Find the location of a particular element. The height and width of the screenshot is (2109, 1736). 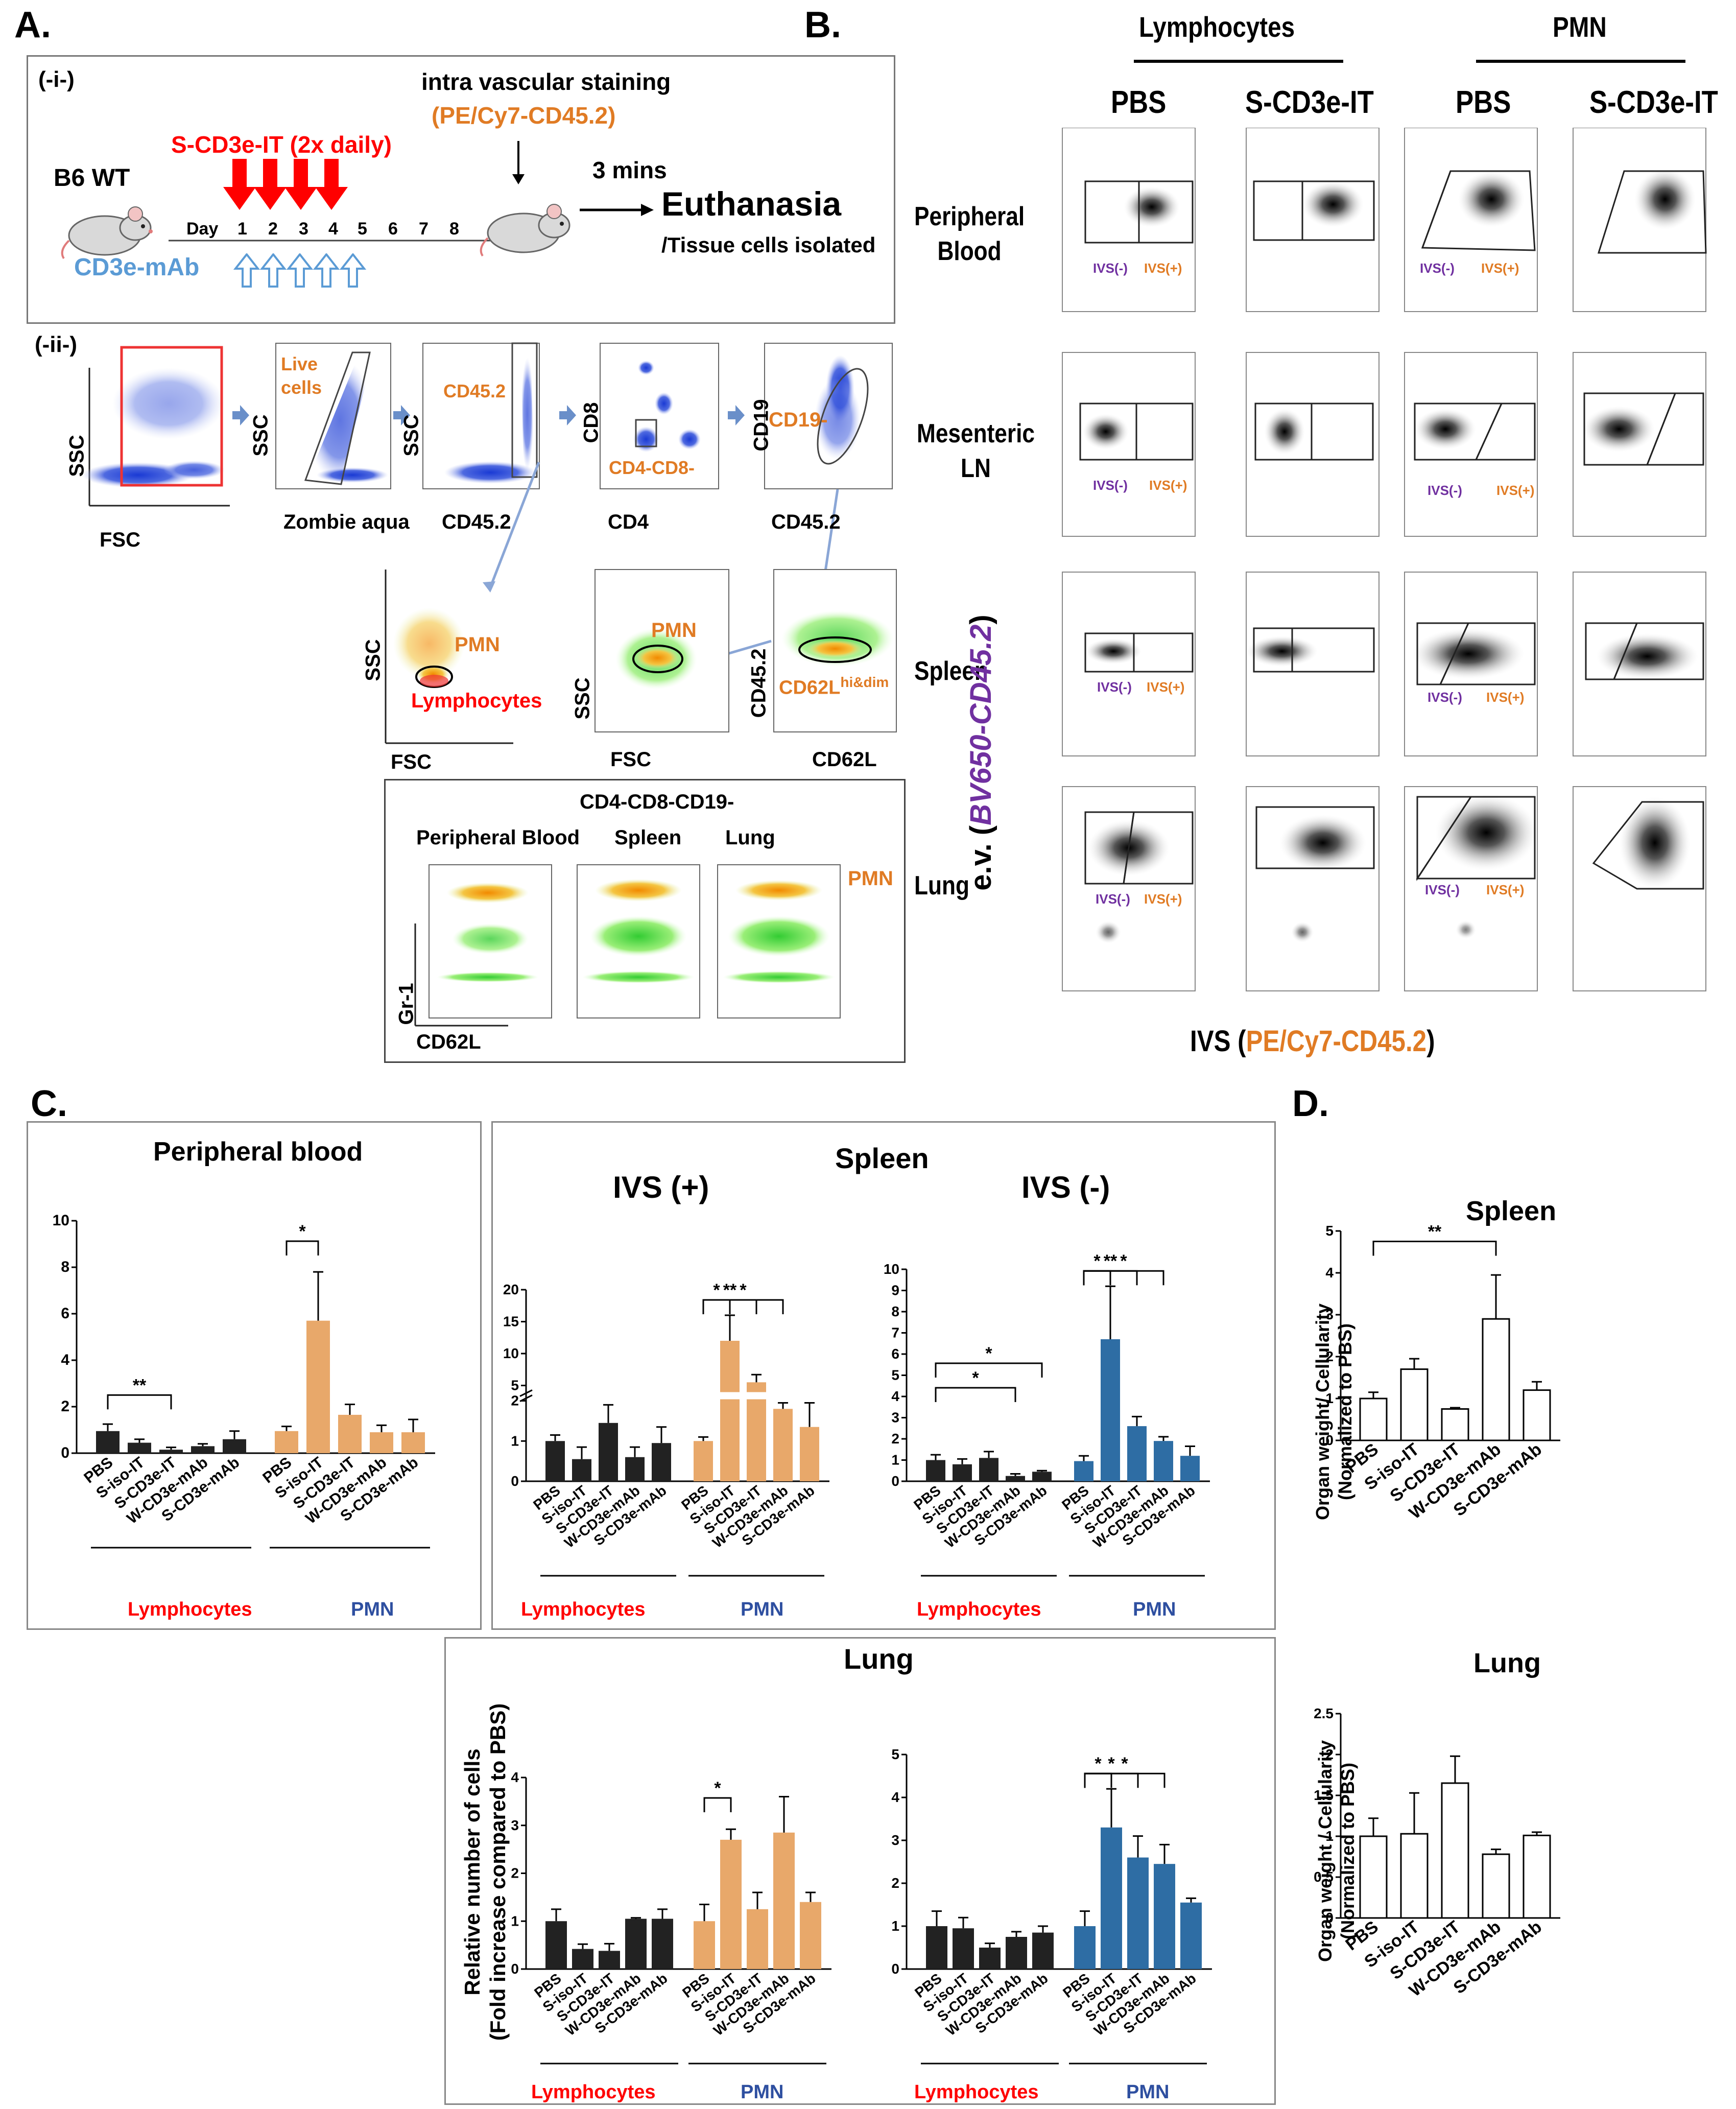

panel-label-c: C. is located at coordinates (49, 1103).